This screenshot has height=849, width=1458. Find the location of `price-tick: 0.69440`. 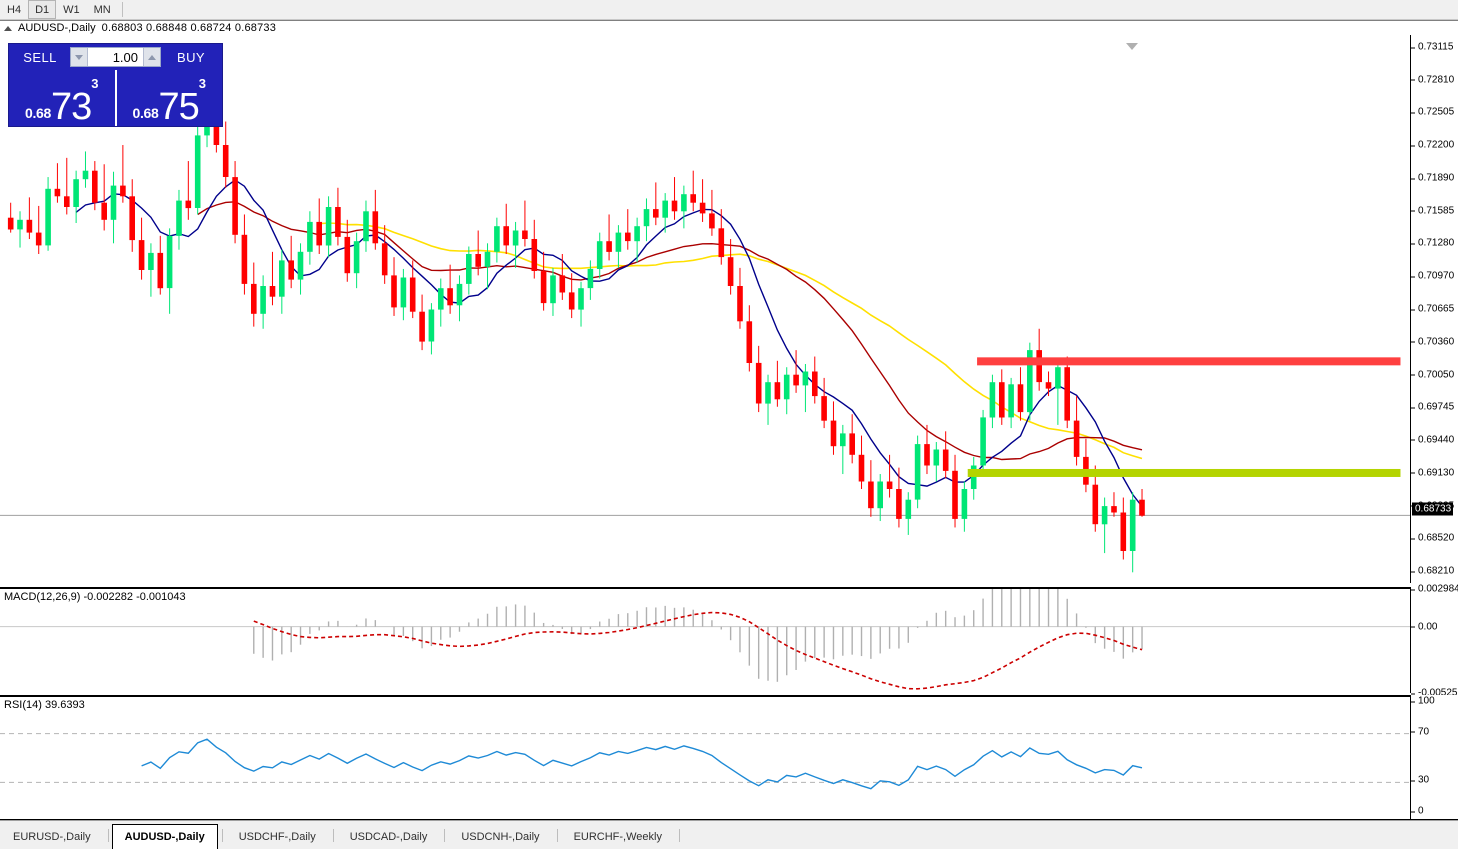

price-tick: 0.69440 is located at coordinates (1432, 439).